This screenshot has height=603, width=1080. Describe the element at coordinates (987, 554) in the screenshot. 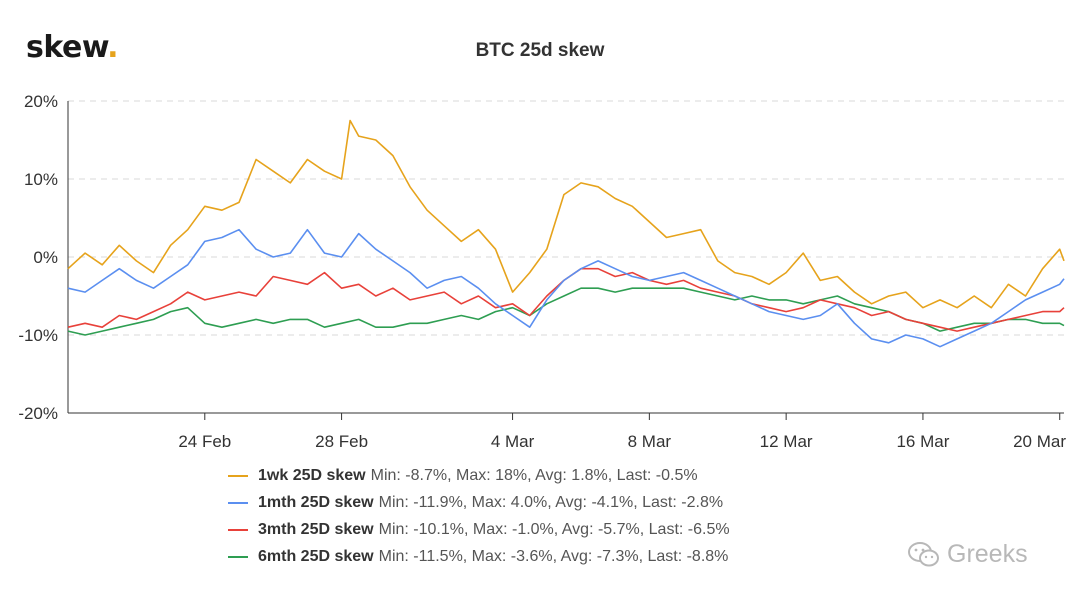

I see `watermark-text: Greeks` at that location.